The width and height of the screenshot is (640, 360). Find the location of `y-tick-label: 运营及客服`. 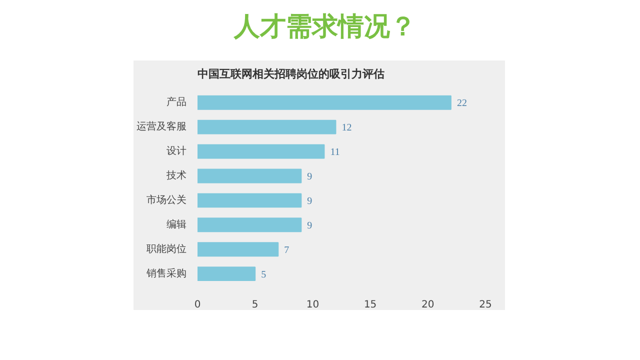

y-tick-label: 运营及客服 is located at coordinates (161, 126).